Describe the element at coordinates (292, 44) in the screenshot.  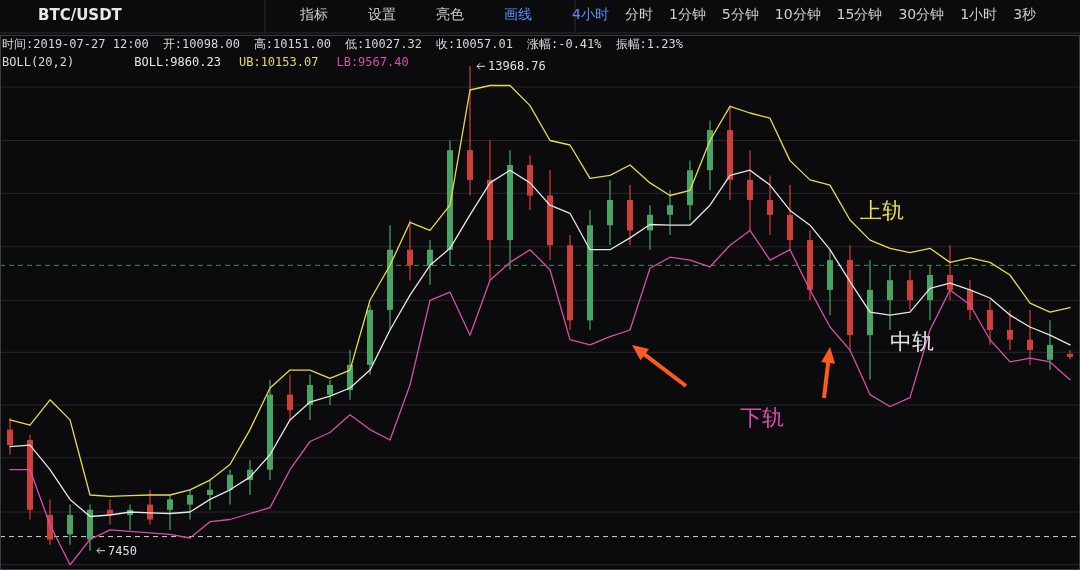
I see `annotation: 高:10151.00` at that location.